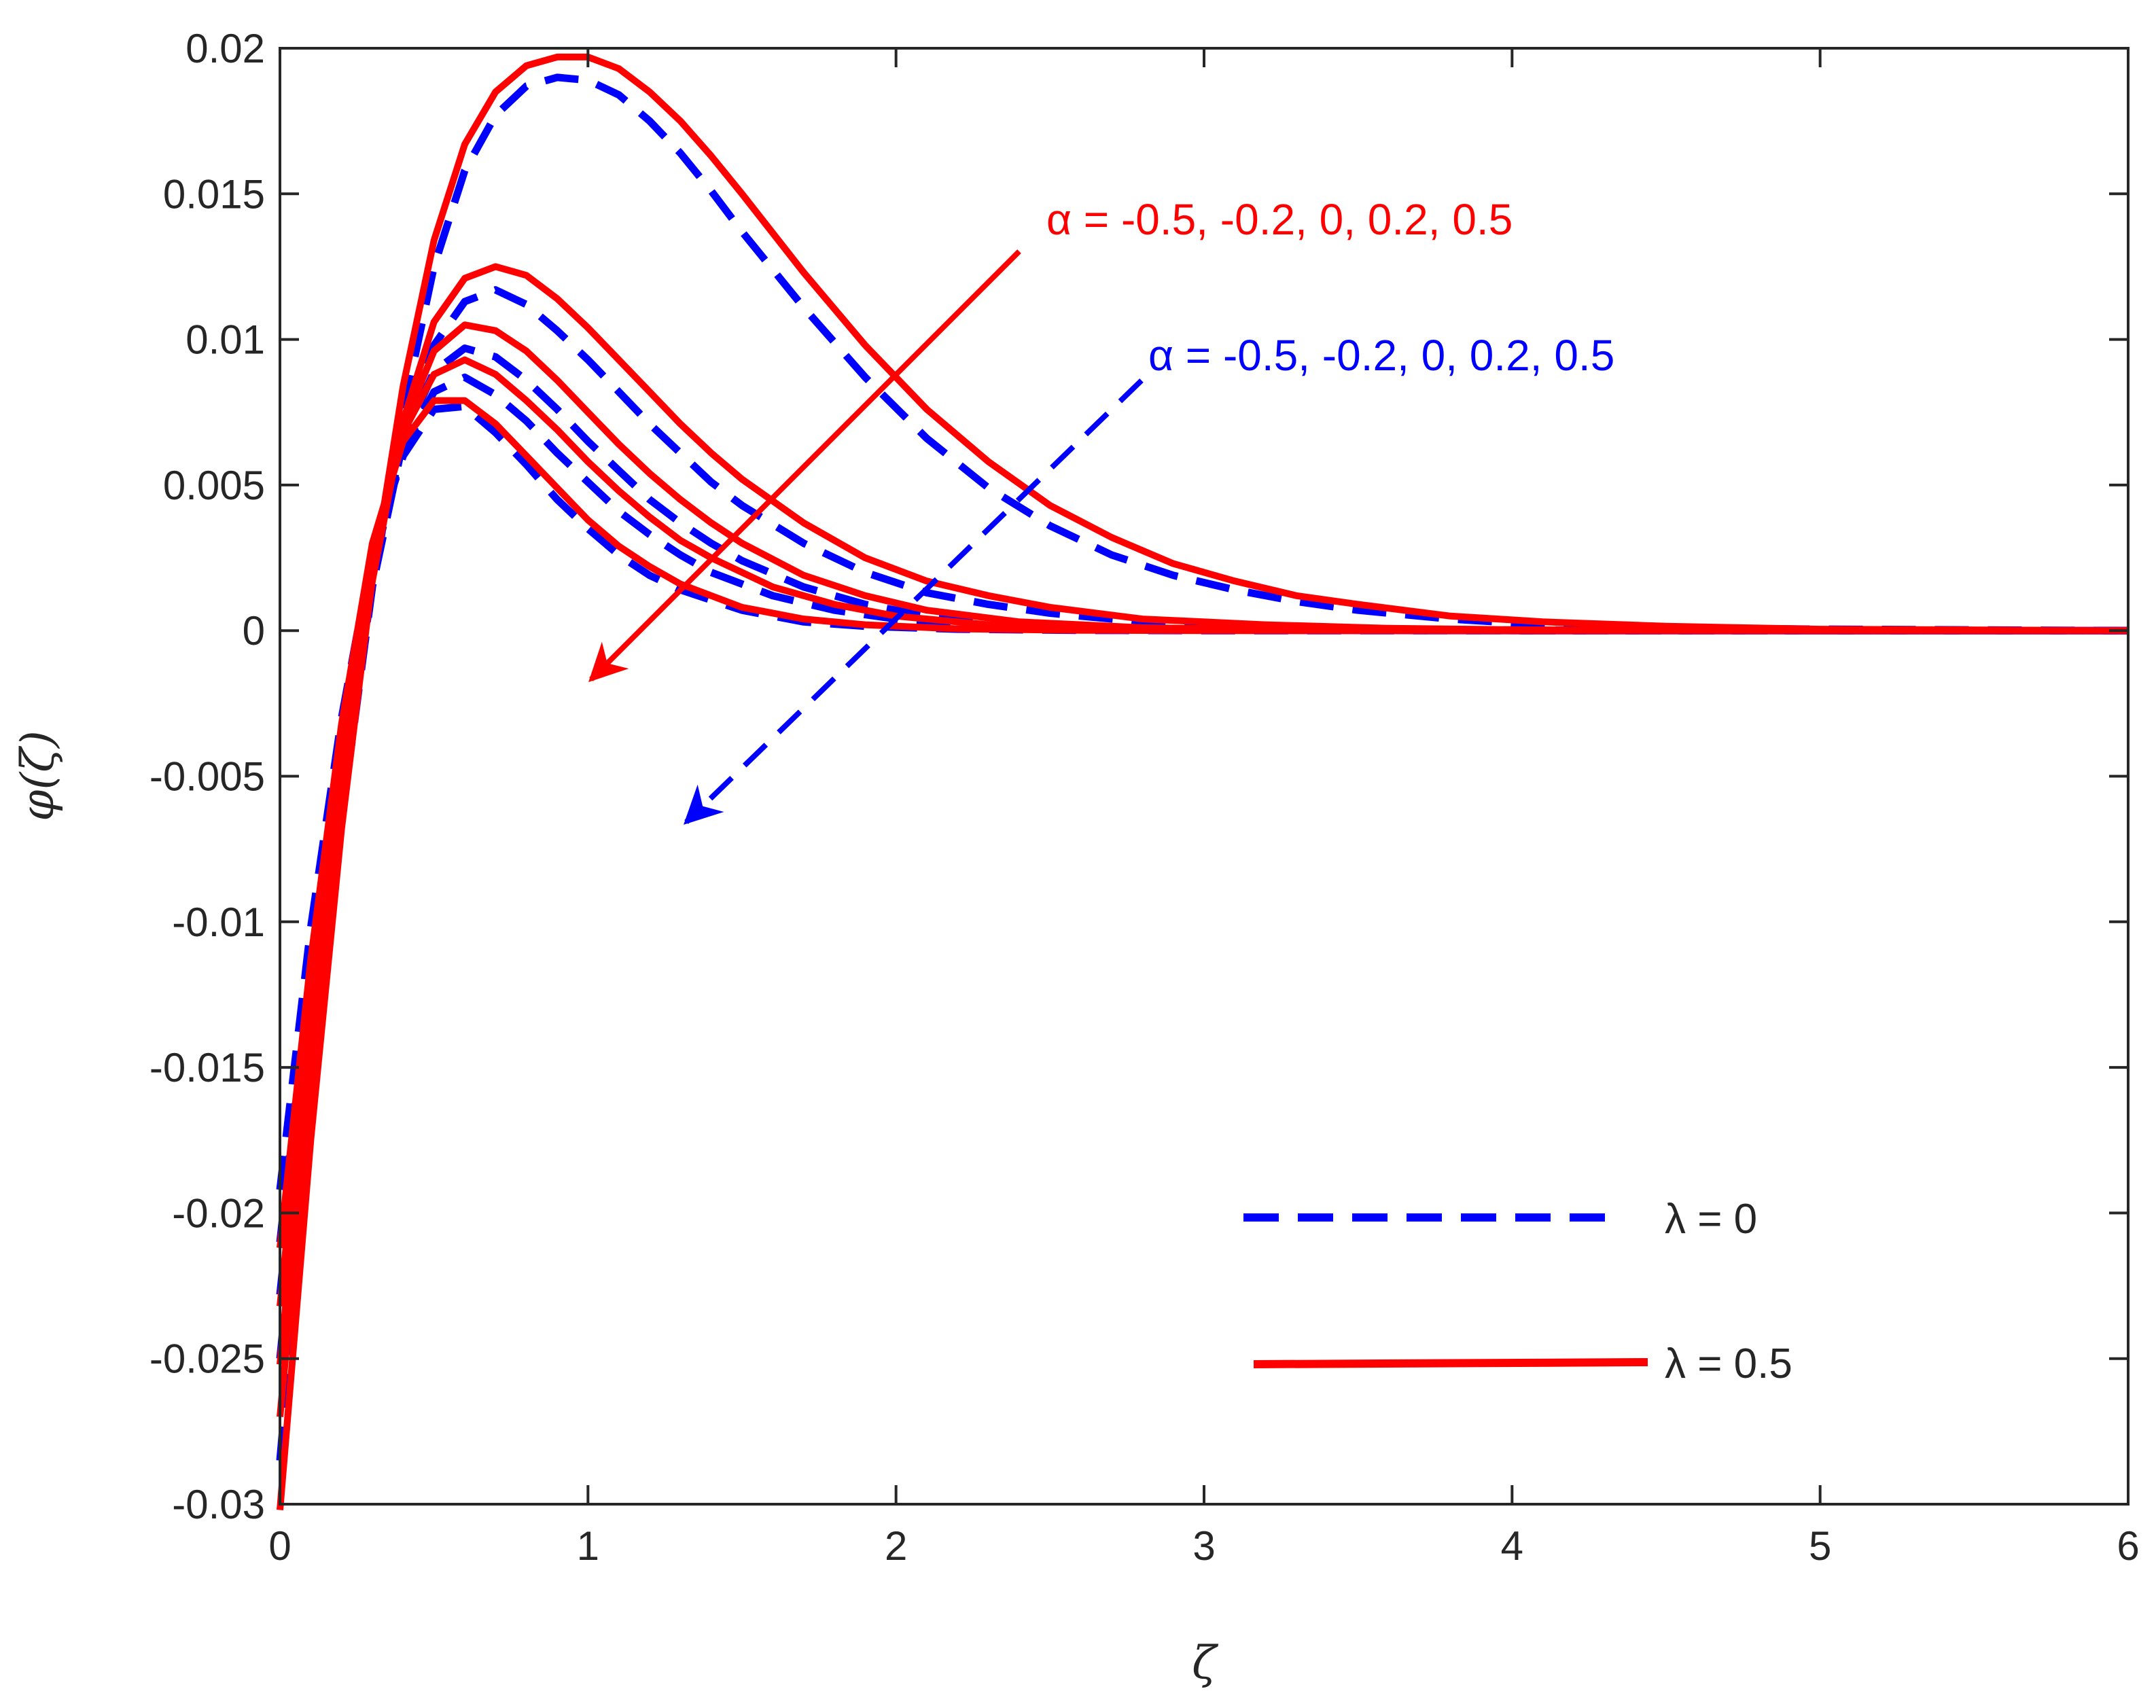 This screenshot has height=1708, width=2156. Describe the element at coordinates (588, 1546) in the screenshot. I see `x-tick-label-1: 1` at that location.